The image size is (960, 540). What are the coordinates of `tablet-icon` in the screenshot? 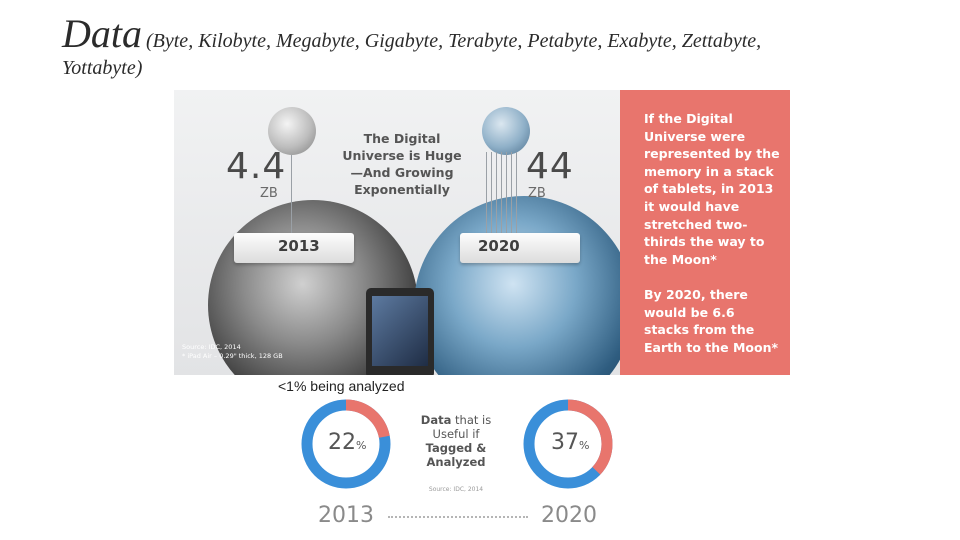 It's located at (400, 331).